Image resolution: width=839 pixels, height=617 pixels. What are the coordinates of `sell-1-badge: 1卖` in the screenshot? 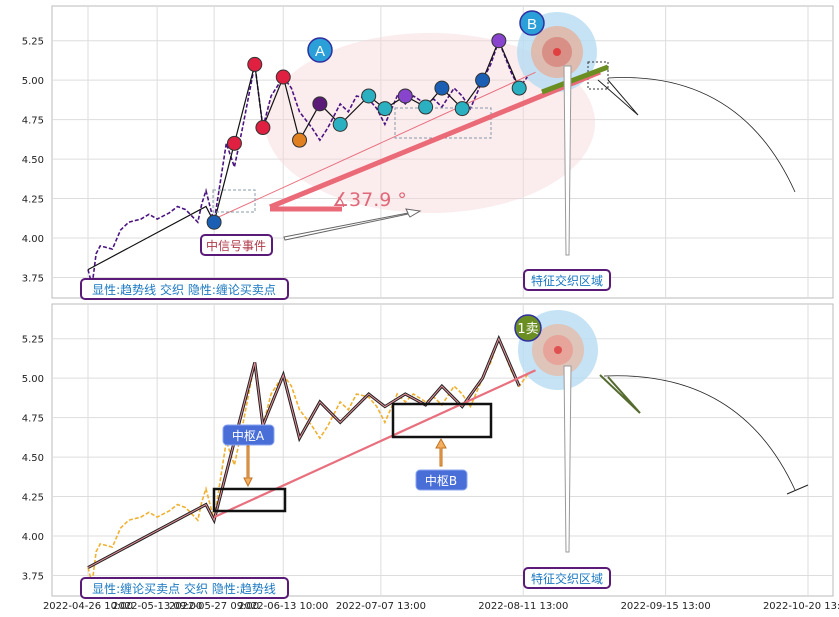 It's located at (528, 328).